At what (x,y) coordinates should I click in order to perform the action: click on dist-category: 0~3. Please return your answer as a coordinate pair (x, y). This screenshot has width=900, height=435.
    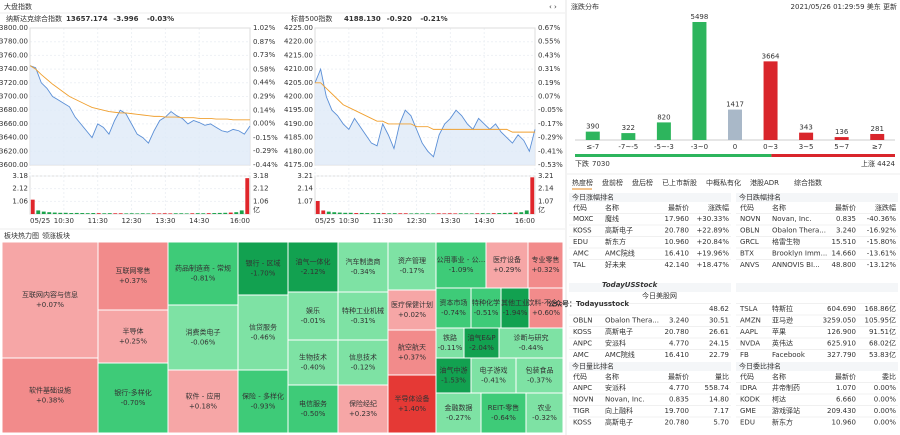
    Looking at the image, I should click on (770, 147).